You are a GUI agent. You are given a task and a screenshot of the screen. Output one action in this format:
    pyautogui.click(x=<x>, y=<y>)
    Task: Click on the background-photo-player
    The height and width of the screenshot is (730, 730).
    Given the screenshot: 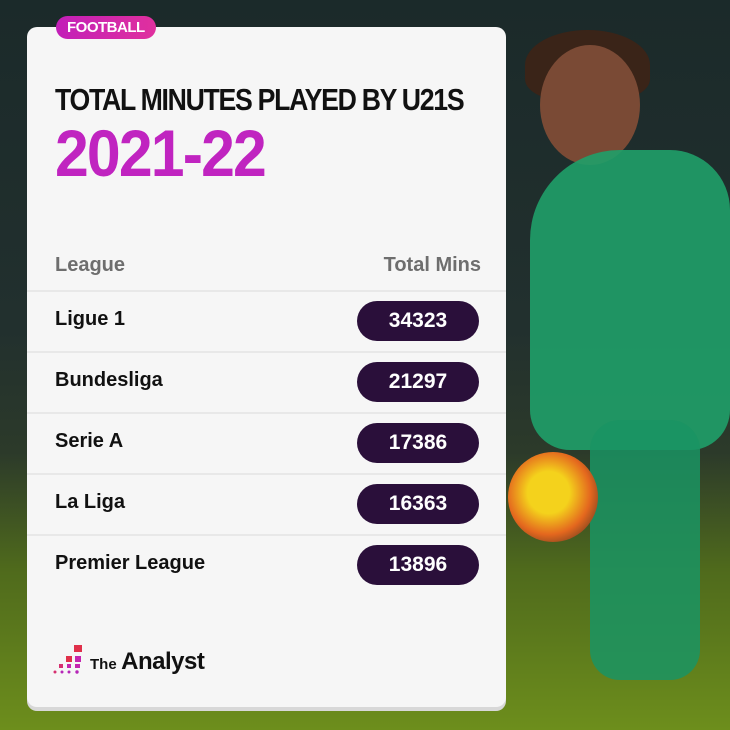 What is the action you would take?
    pyautogui.click(x=630, y=300)
    